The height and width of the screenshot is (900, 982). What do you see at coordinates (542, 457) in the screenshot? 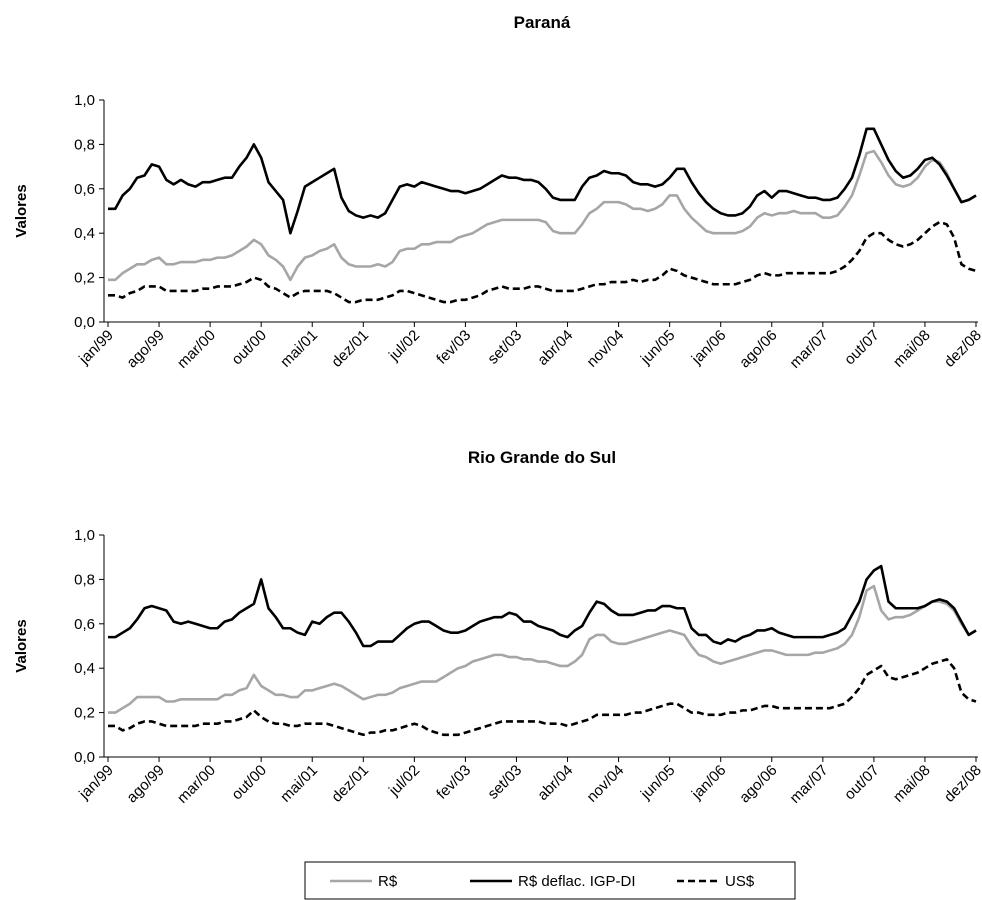
I see `chart-title: Rio Grande do Sul` at bounding box center [542, 457].